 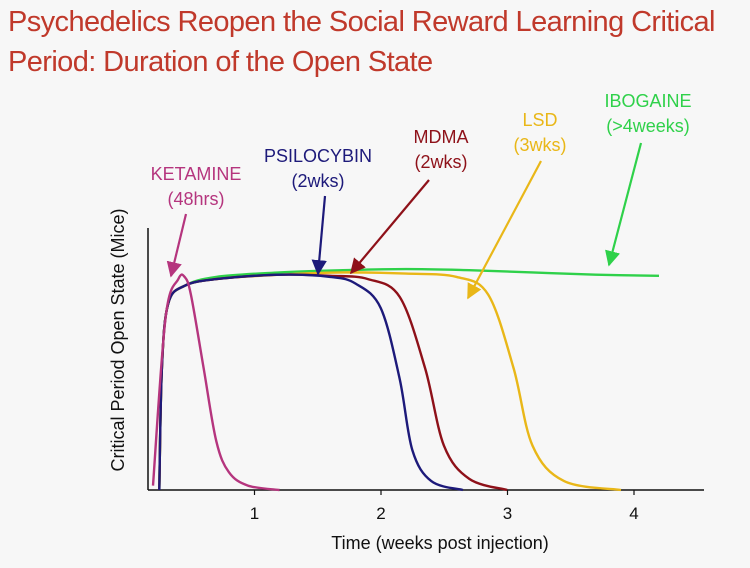 What do you see at coordinates (648, 179) in the screenshot?
I see `callout-ibogaine: IBOGAINE (>4weeks)` at bounding box center [648, 179].